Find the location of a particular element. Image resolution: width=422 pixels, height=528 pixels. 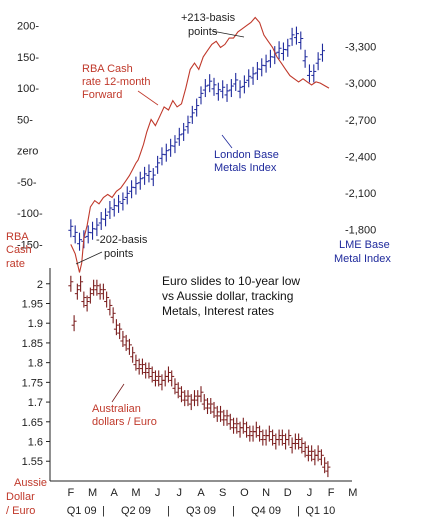

aud-axis-label-line2: Dollar is located at coordinates (20, 497).